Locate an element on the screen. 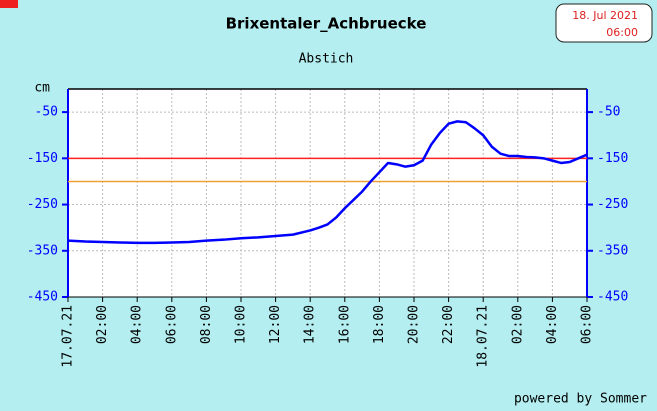  x-tick-label: 22:00 is located at coordinates (448, 324).